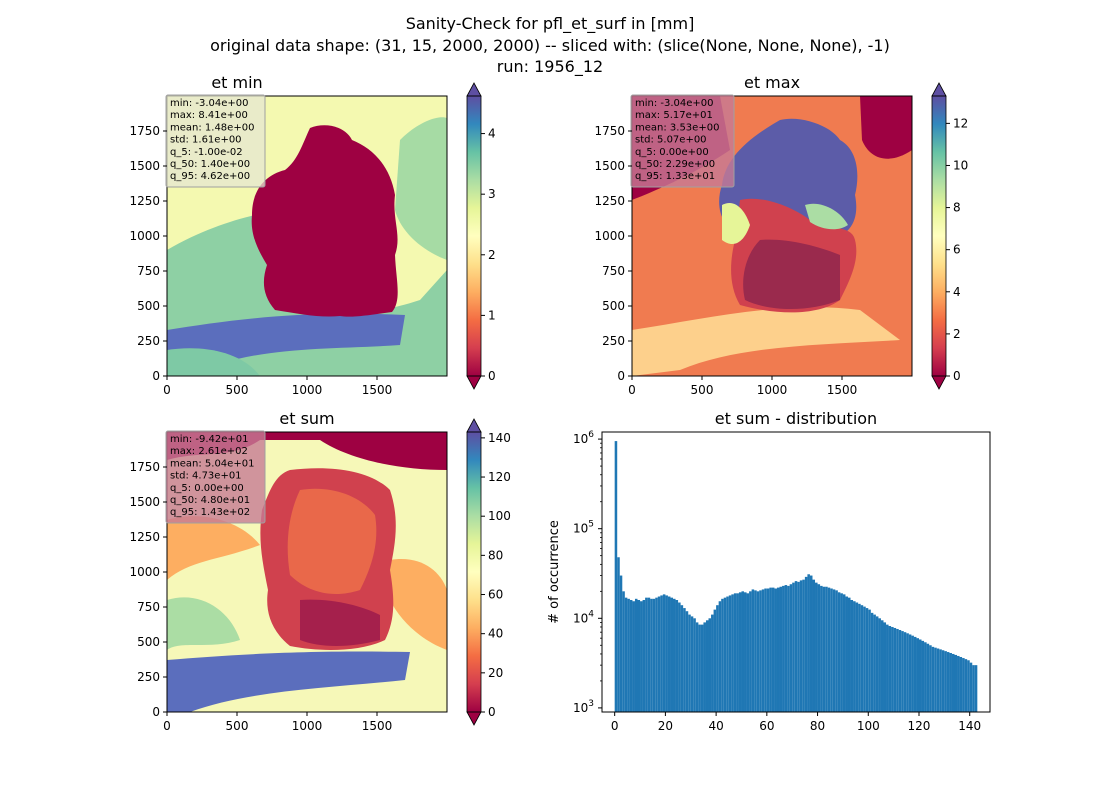 The height and width of the screenshot is (800, 1100). I want to click on colorbar-frame, so click(474, 572).